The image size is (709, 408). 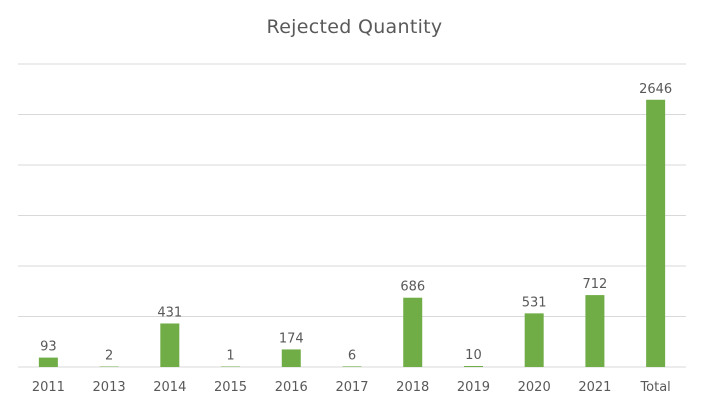 I want to click on x-tick-label-2015: 2015, so click(x=230, y=387).